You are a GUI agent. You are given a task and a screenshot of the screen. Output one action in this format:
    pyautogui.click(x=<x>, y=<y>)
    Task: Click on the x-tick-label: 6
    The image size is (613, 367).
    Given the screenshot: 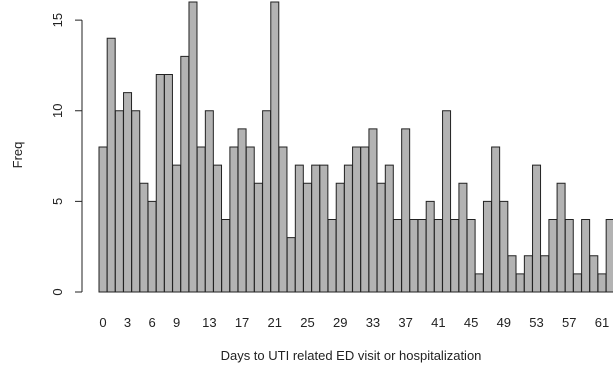 What is the action you would take?
    pyautogui.click(x=151, y=322)
    